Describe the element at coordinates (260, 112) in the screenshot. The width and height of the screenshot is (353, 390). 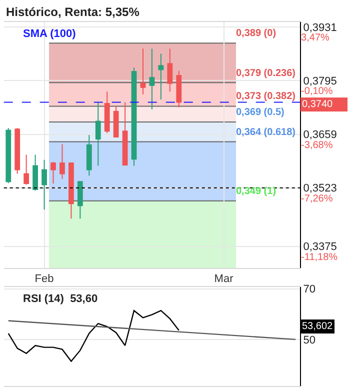
I see `ref-line-label: 0,369 (0.5)` at that location.